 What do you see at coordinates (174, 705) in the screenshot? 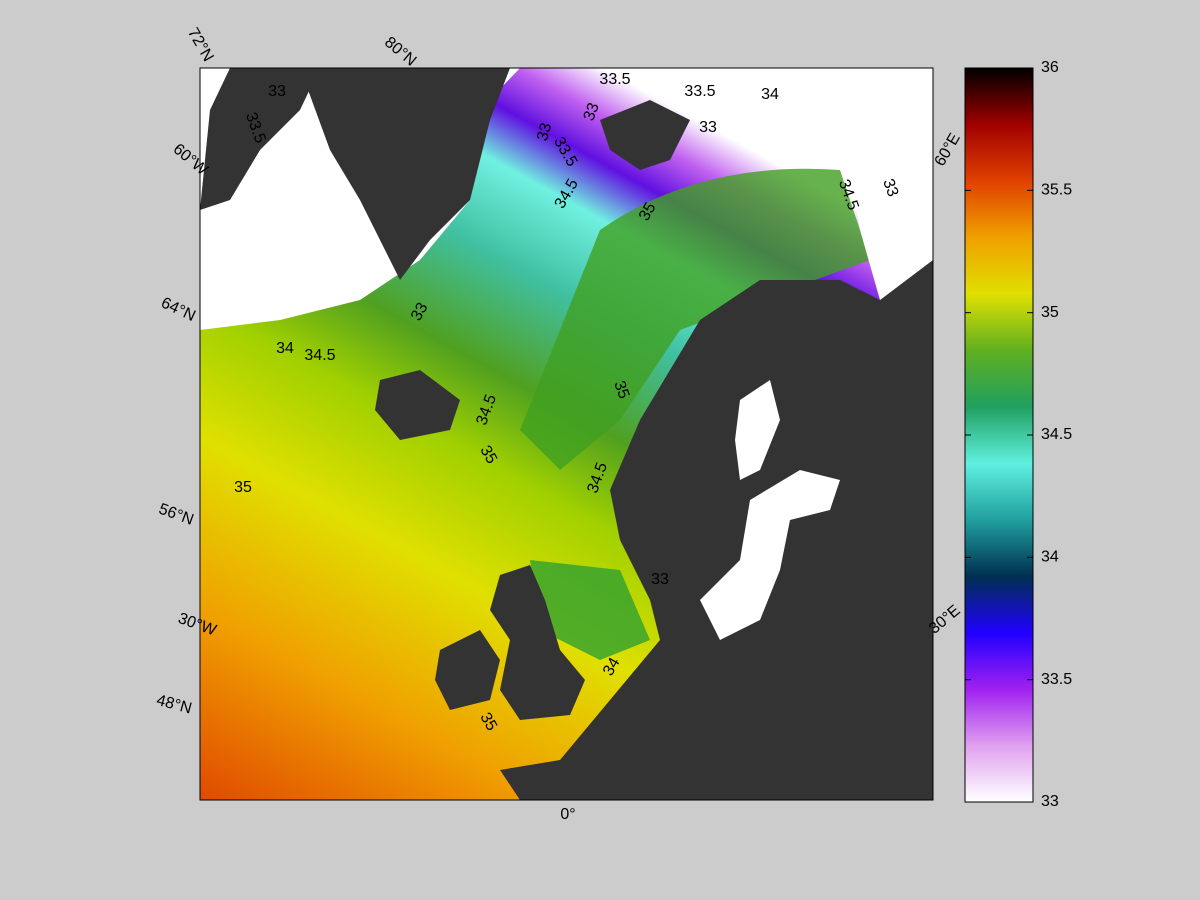
I see `grid-label: 48°N` at bounding box center [174, 705].